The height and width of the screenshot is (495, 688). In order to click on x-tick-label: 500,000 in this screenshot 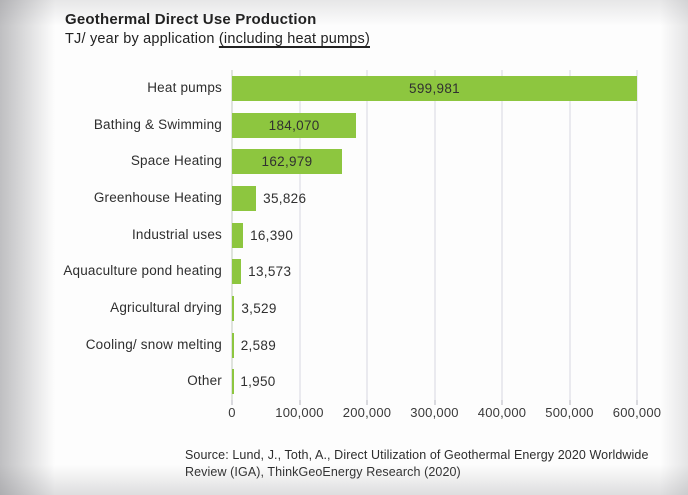, I will do `click(569, 412)`.